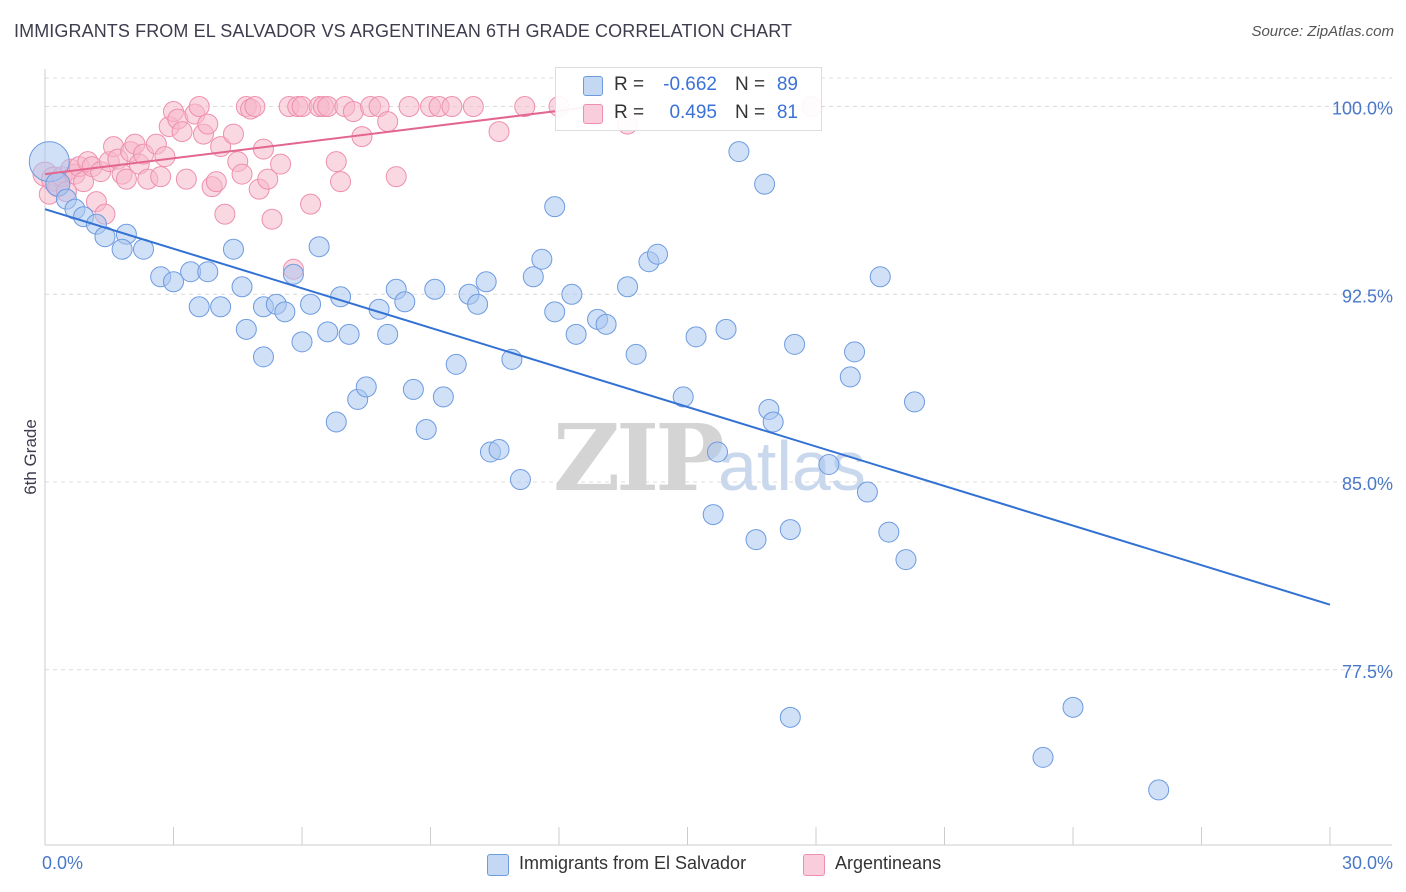  What do you see at coordinates (593, 114) in the screenshot?
I see `legend-swatch-pink` at bounding box center [593, 114].